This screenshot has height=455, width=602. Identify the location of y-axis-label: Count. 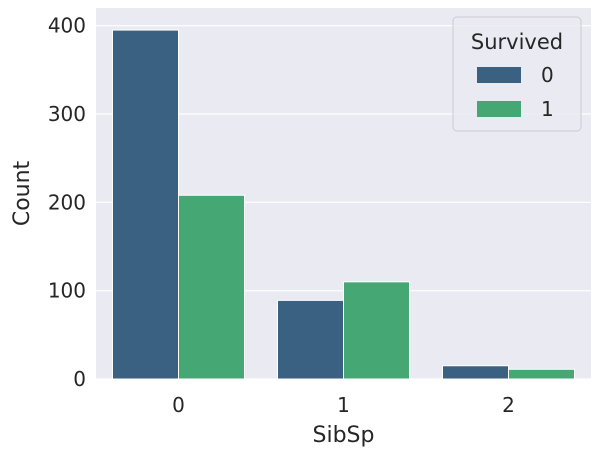
(22, 193).